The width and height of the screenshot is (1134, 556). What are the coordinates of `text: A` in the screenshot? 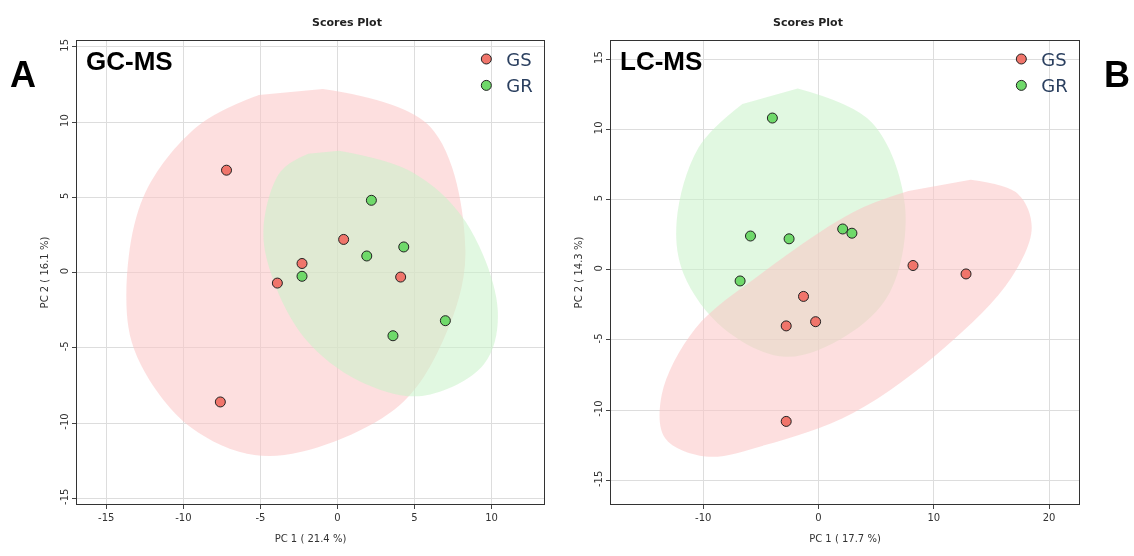 It's located at (23, 74).